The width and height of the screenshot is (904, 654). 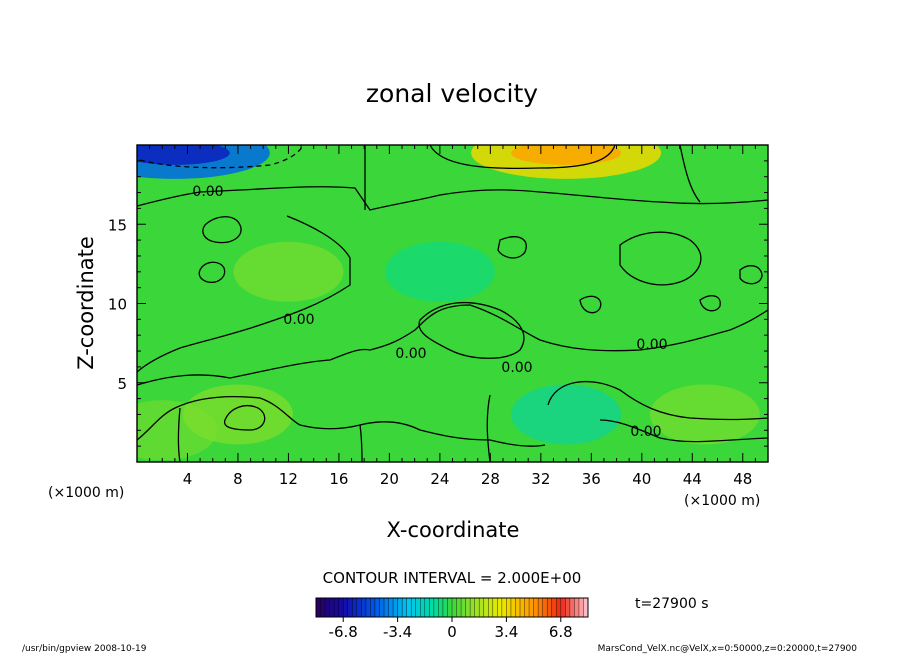 I want to click on colorbar-tick-label: -3.4, so click(x=397, y=632).